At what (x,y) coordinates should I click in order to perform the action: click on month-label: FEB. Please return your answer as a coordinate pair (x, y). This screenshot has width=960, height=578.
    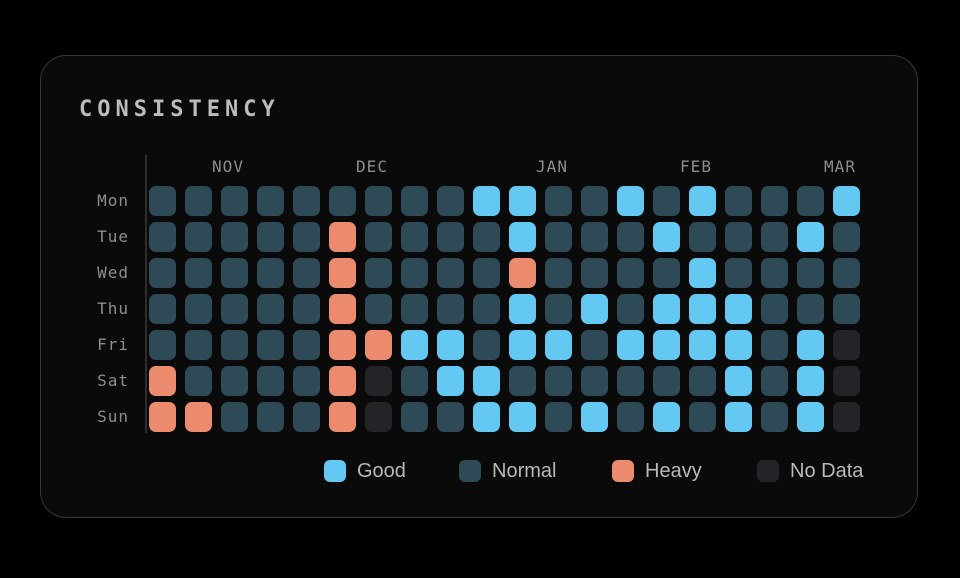
    Looking at the image, I should click on (696, 166).